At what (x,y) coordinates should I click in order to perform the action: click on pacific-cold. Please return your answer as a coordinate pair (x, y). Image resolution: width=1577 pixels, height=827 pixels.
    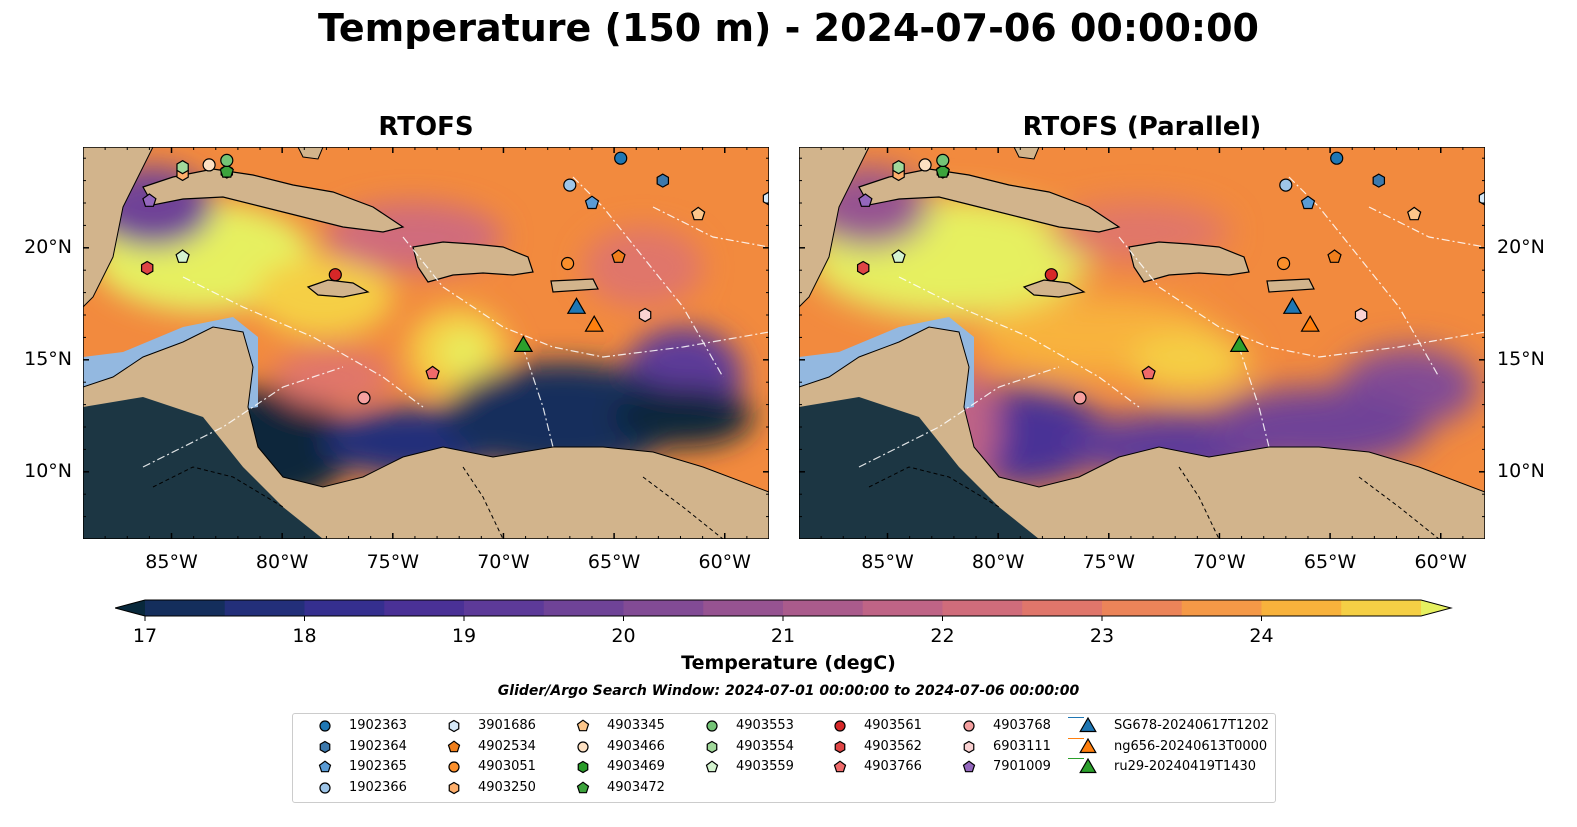
    Looking at the image, I should click on (203, 468).